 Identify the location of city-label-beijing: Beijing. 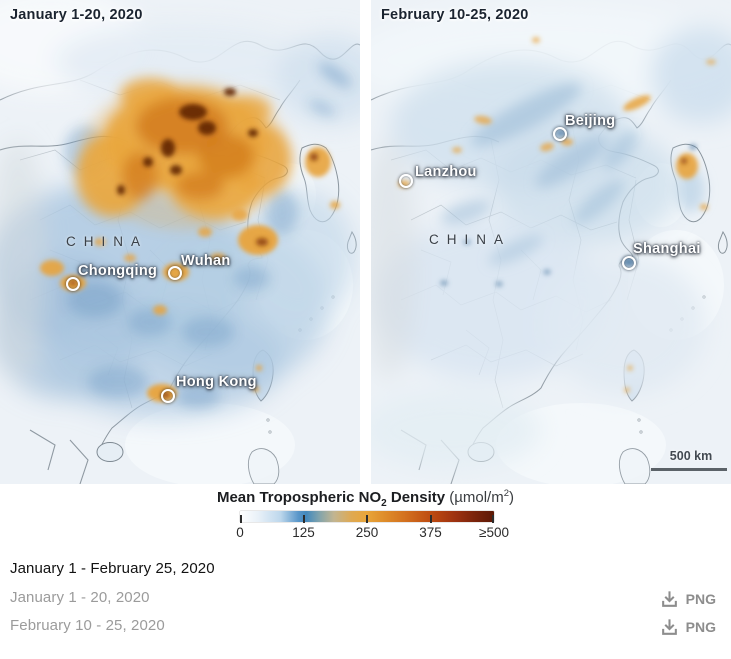
(590, 121).